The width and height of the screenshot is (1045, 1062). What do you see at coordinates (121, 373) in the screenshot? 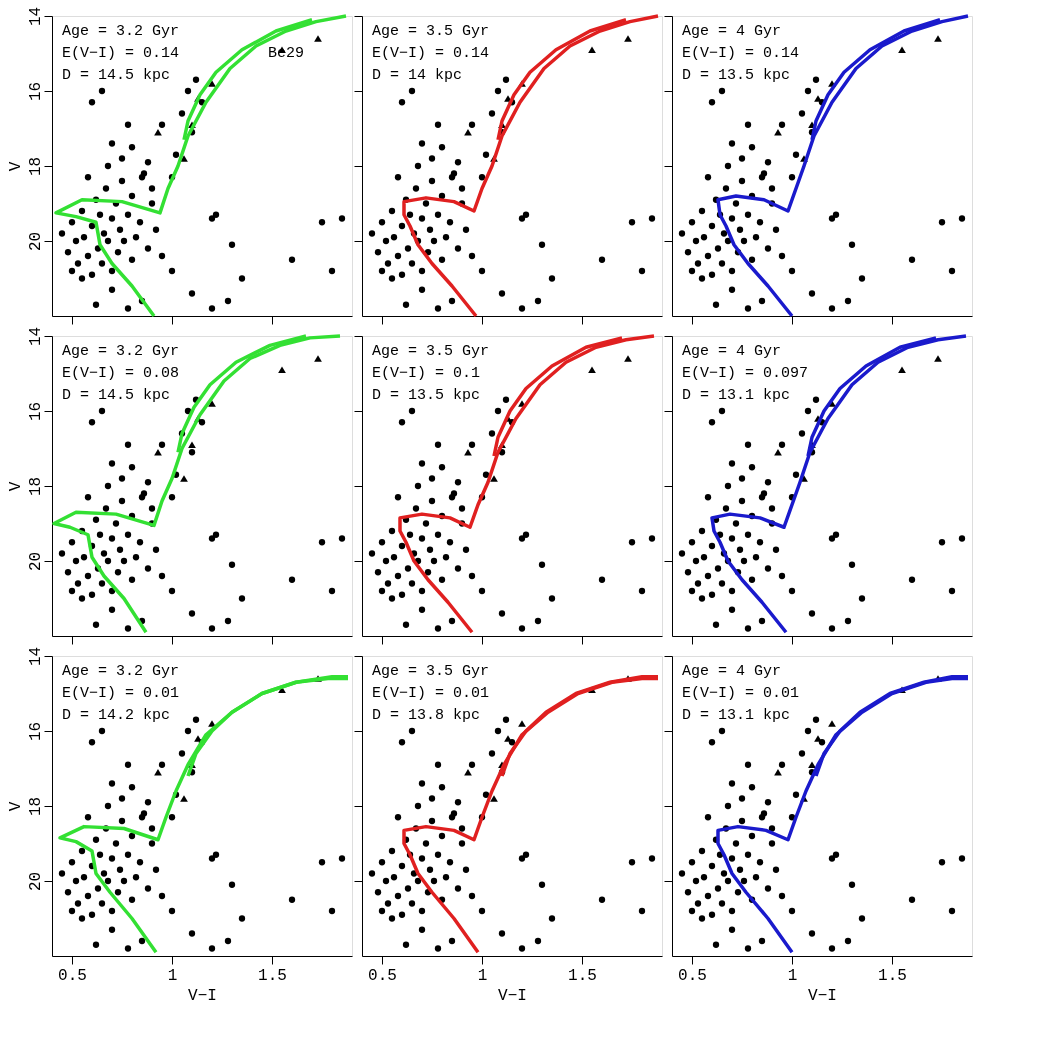
I see `annotation: E(V−I) = 0.08` at bounding box center [121, 373].